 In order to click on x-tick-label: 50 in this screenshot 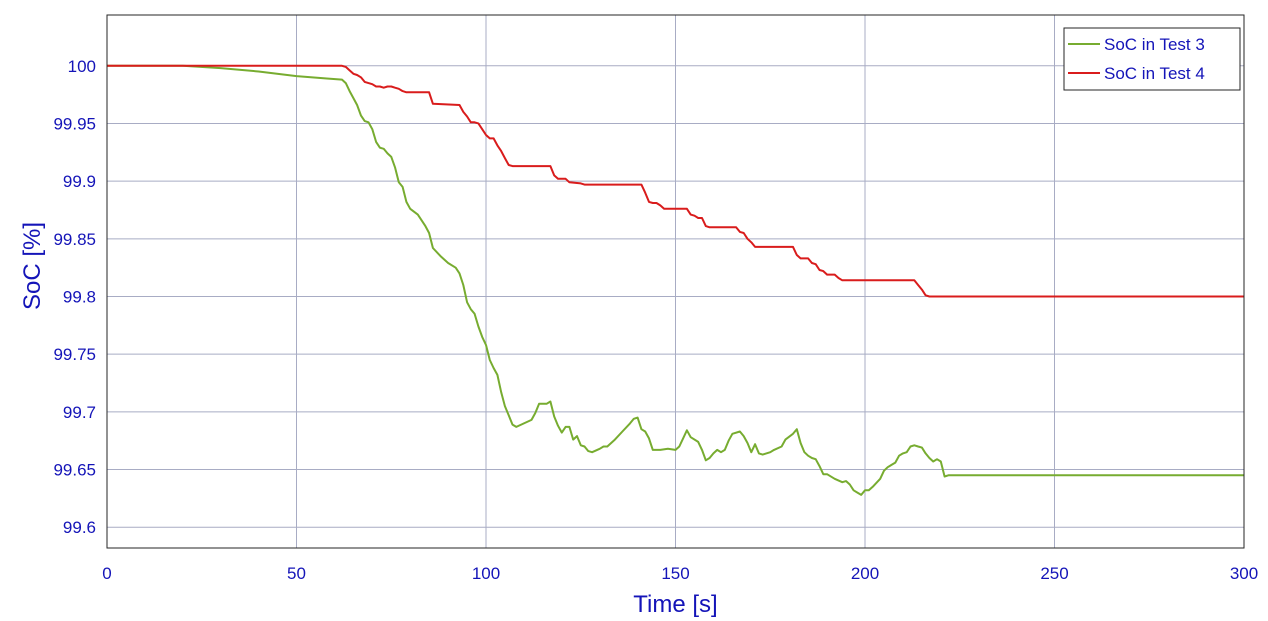, I will do `click(296, 573)`.